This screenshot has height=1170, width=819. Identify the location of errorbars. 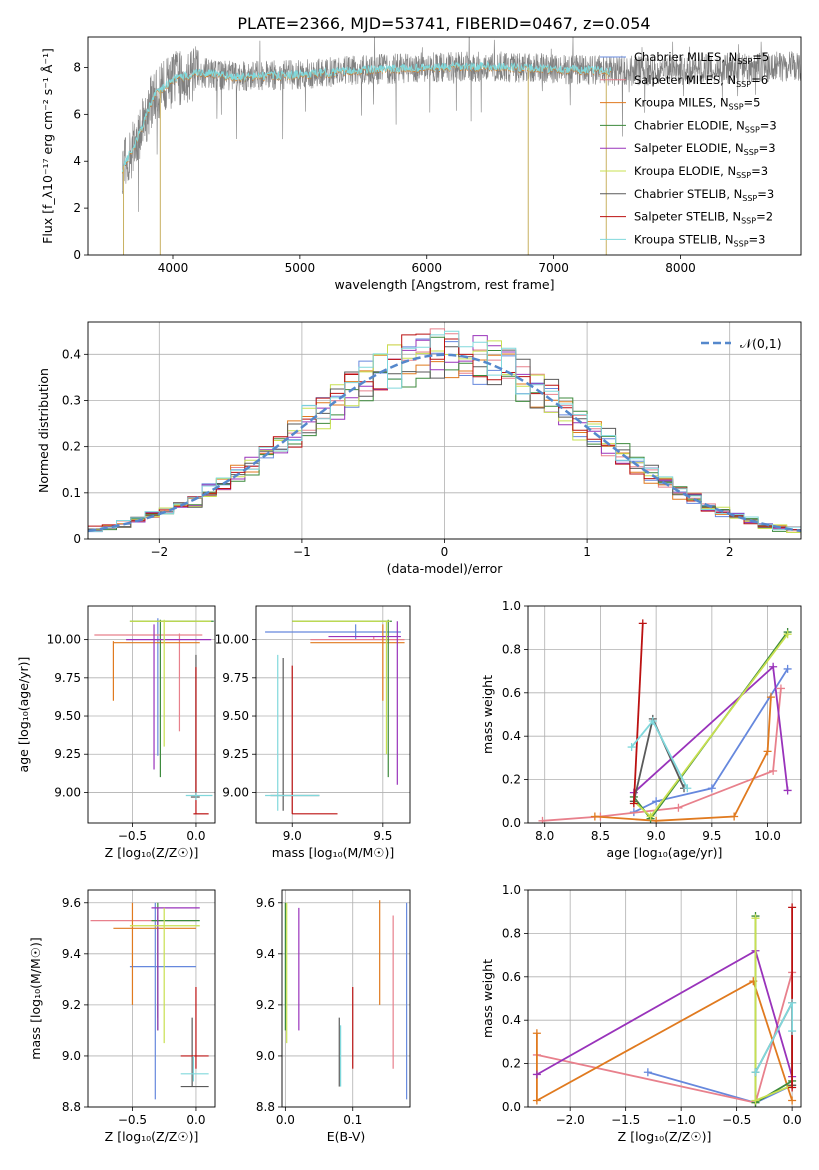
(346, 1000).